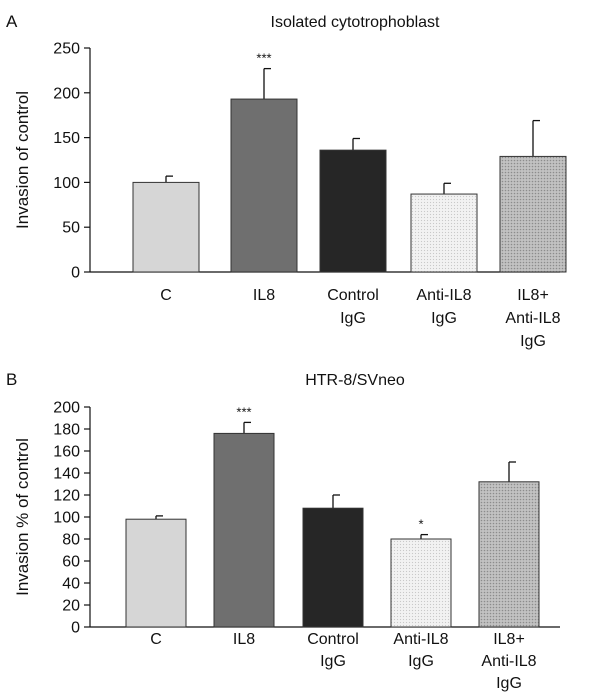 The image size is (616, 700). I want to click on y-tick-label: 80, so click(71, 540).